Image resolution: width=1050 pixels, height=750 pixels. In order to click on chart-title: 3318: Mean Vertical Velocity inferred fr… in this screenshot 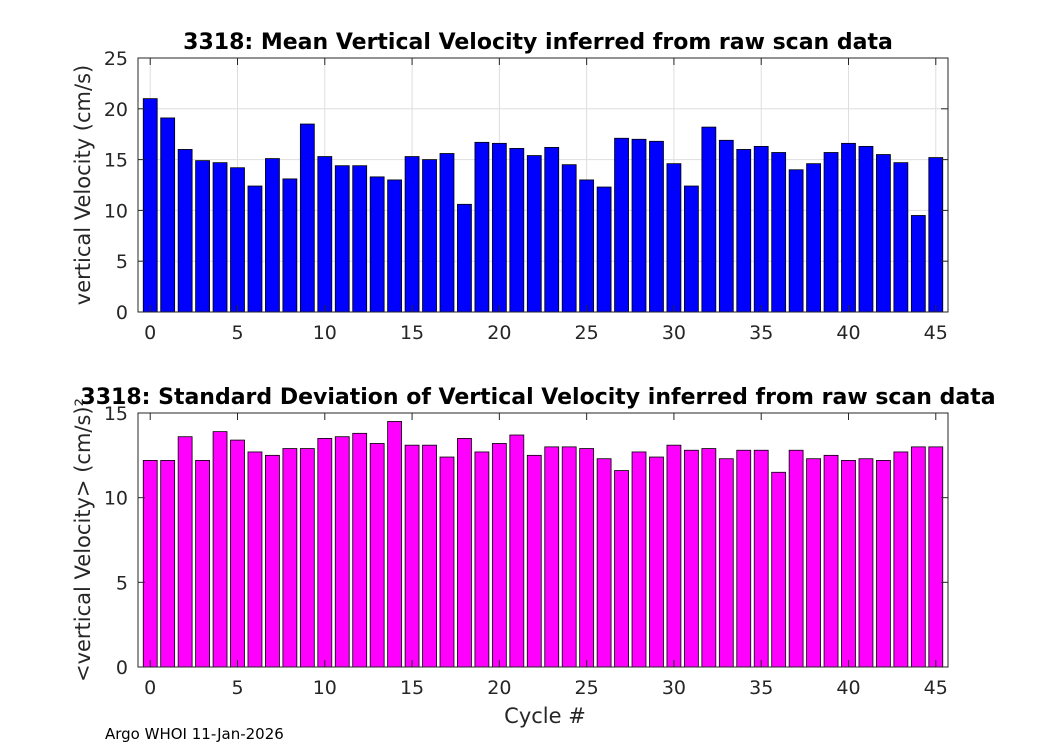, I will do `click(538, 42)`.